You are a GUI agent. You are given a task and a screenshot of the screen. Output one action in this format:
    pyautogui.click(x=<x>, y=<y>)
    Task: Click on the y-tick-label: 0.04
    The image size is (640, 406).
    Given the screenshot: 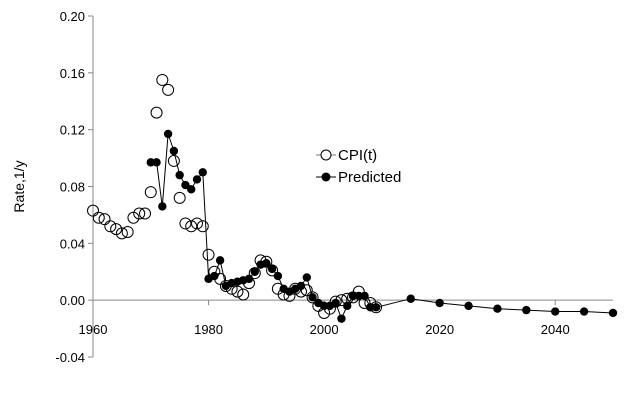 What is the action you would take?
    pyautogui.click(x=72, y=243)
    